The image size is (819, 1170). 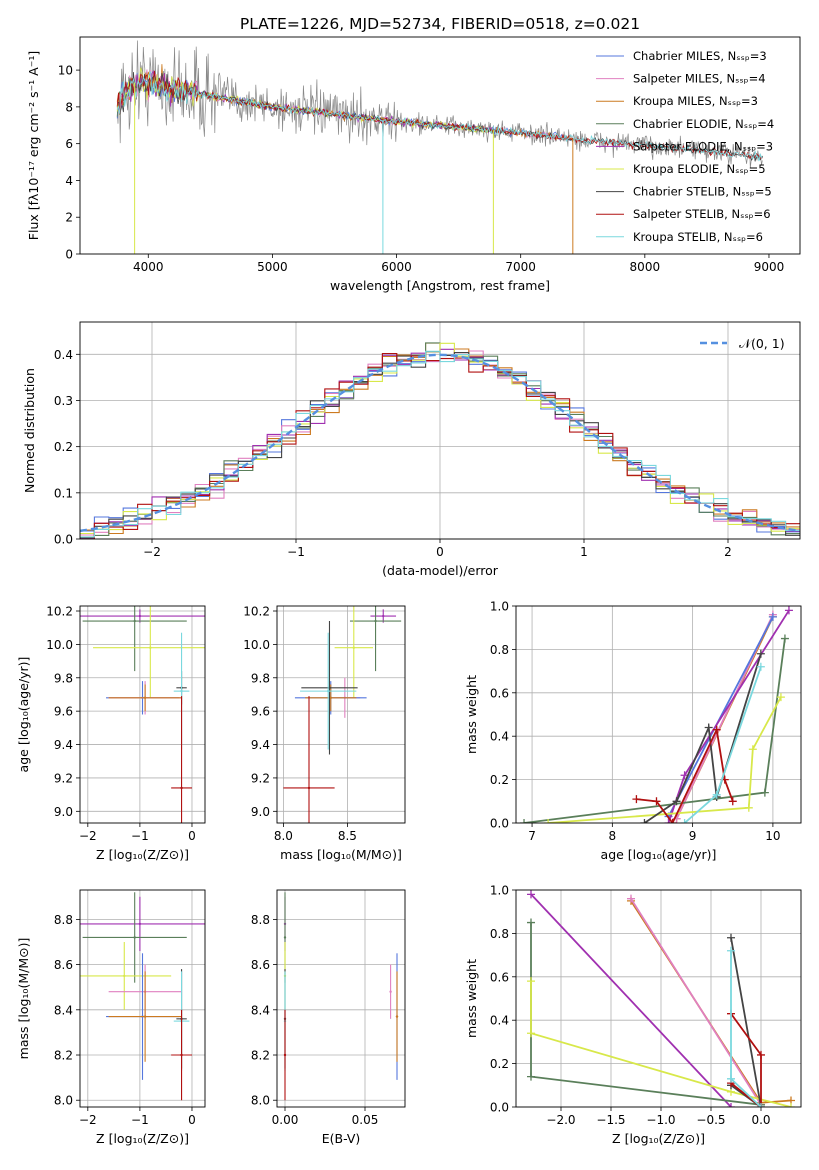 What do you see at coordinates (613, 836) in the screenshot?
I see `x-tick-label: 8` at bounding box center [613, 836].